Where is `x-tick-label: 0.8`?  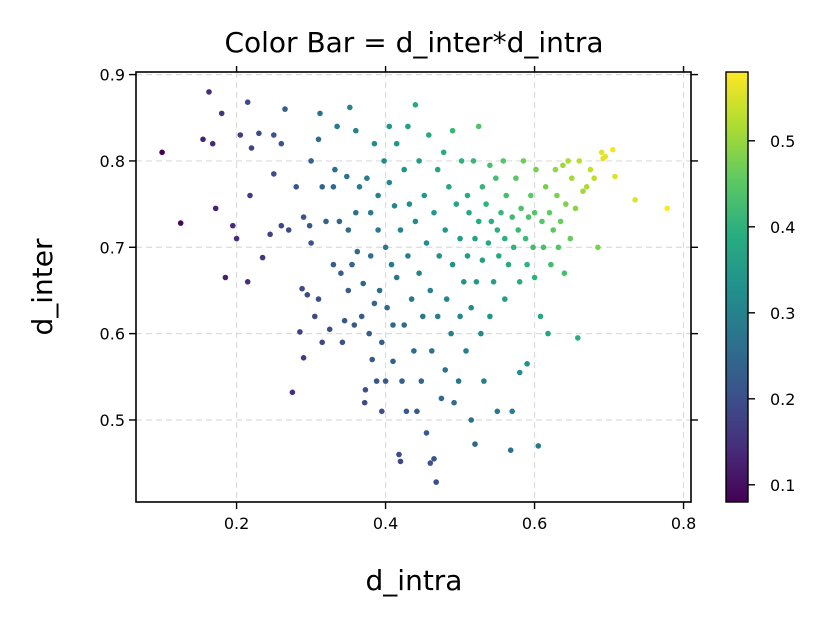 x-tick-label: 0.8 is located at coordinates (683, 523).